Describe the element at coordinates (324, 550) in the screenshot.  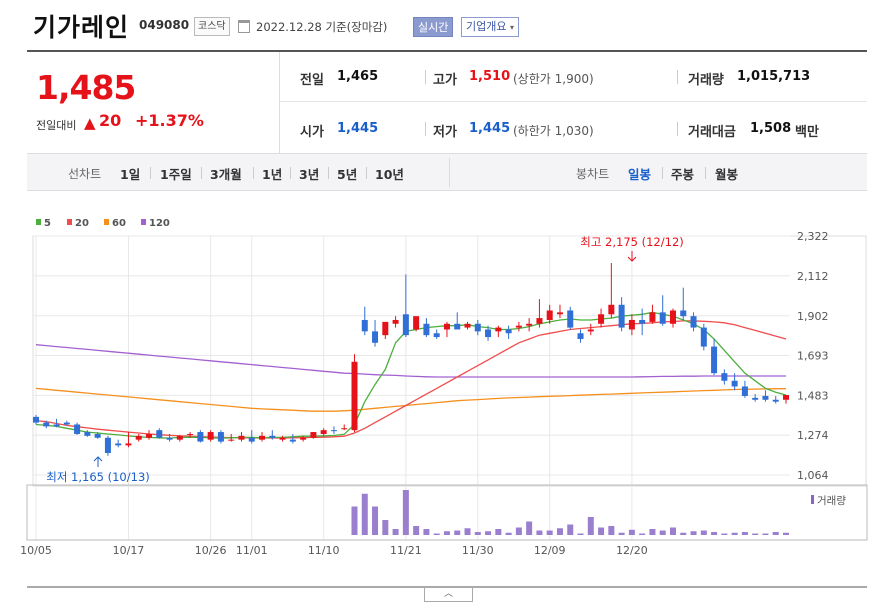
I see `x-tick-label: 11/10` at that location.